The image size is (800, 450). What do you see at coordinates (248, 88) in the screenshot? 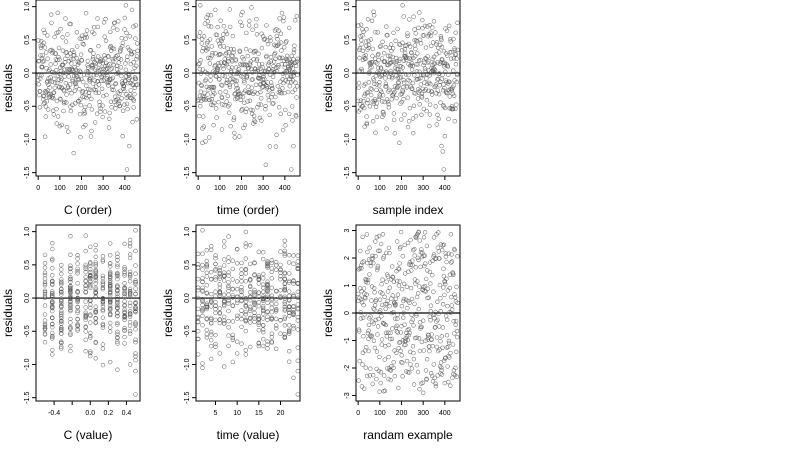
I see `plot-frame` at bounding box center [248, 88].